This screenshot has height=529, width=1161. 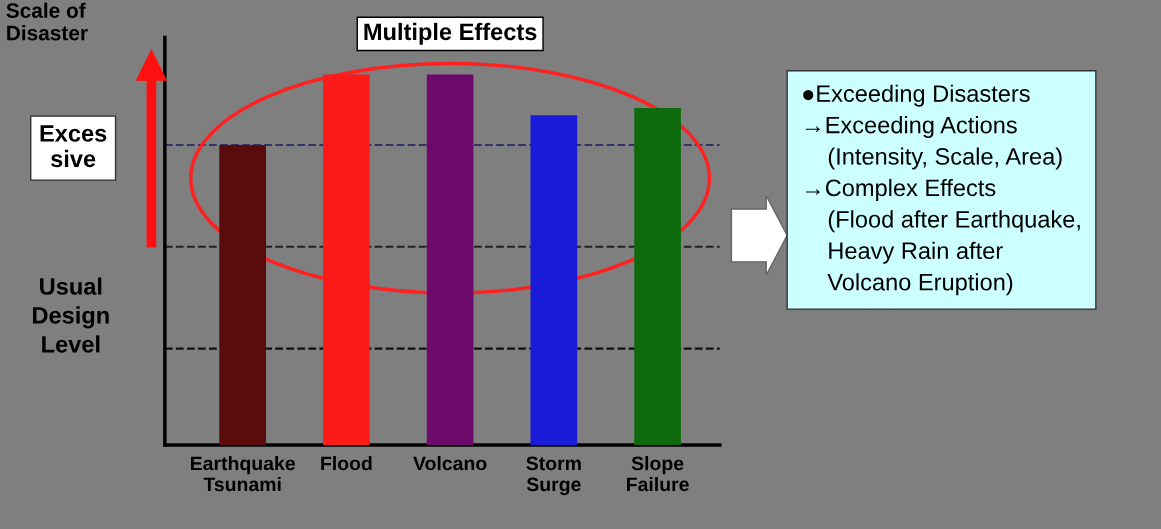 I want to click on x-tick-label: Flood, so click(x=346, y=463).